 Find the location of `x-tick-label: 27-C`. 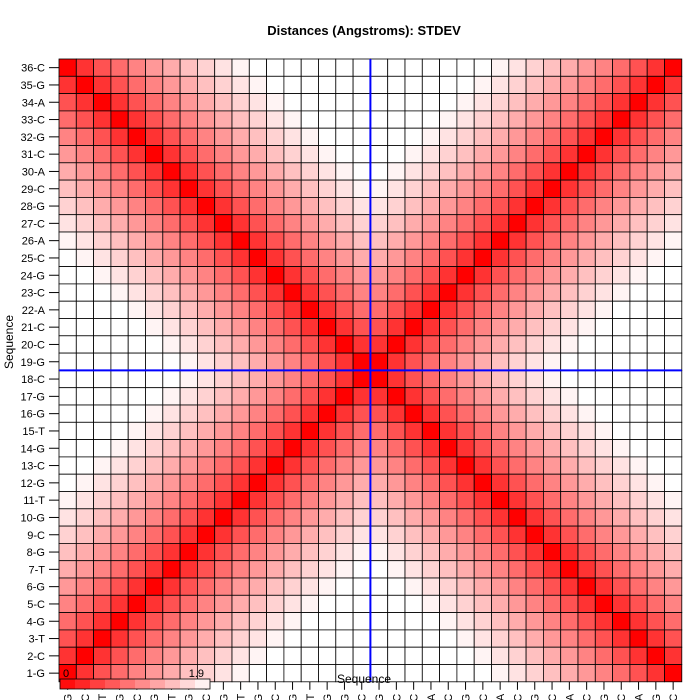

x-tick-label: 27-C is located at coordinates (518, 697).